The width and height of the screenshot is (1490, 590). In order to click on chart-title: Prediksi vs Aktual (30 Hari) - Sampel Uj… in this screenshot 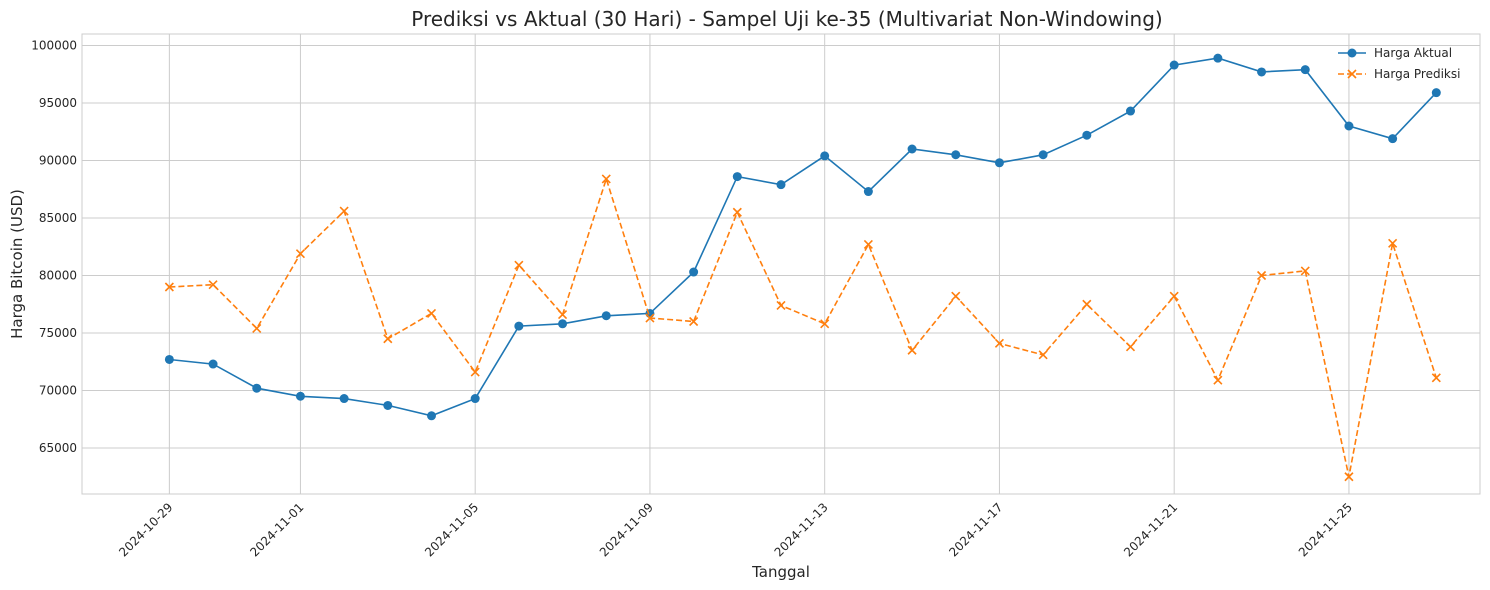, I will do `click(786, 19)`.